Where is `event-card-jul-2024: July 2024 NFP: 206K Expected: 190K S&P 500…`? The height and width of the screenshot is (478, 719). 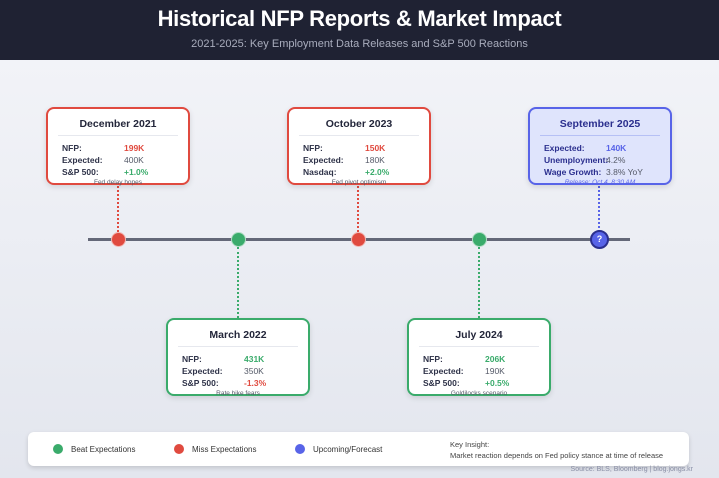 event-card-jul-2024: July 2024 NFP: 206K Expected: 190K S&P 500… is located at coordinates (479, 357).